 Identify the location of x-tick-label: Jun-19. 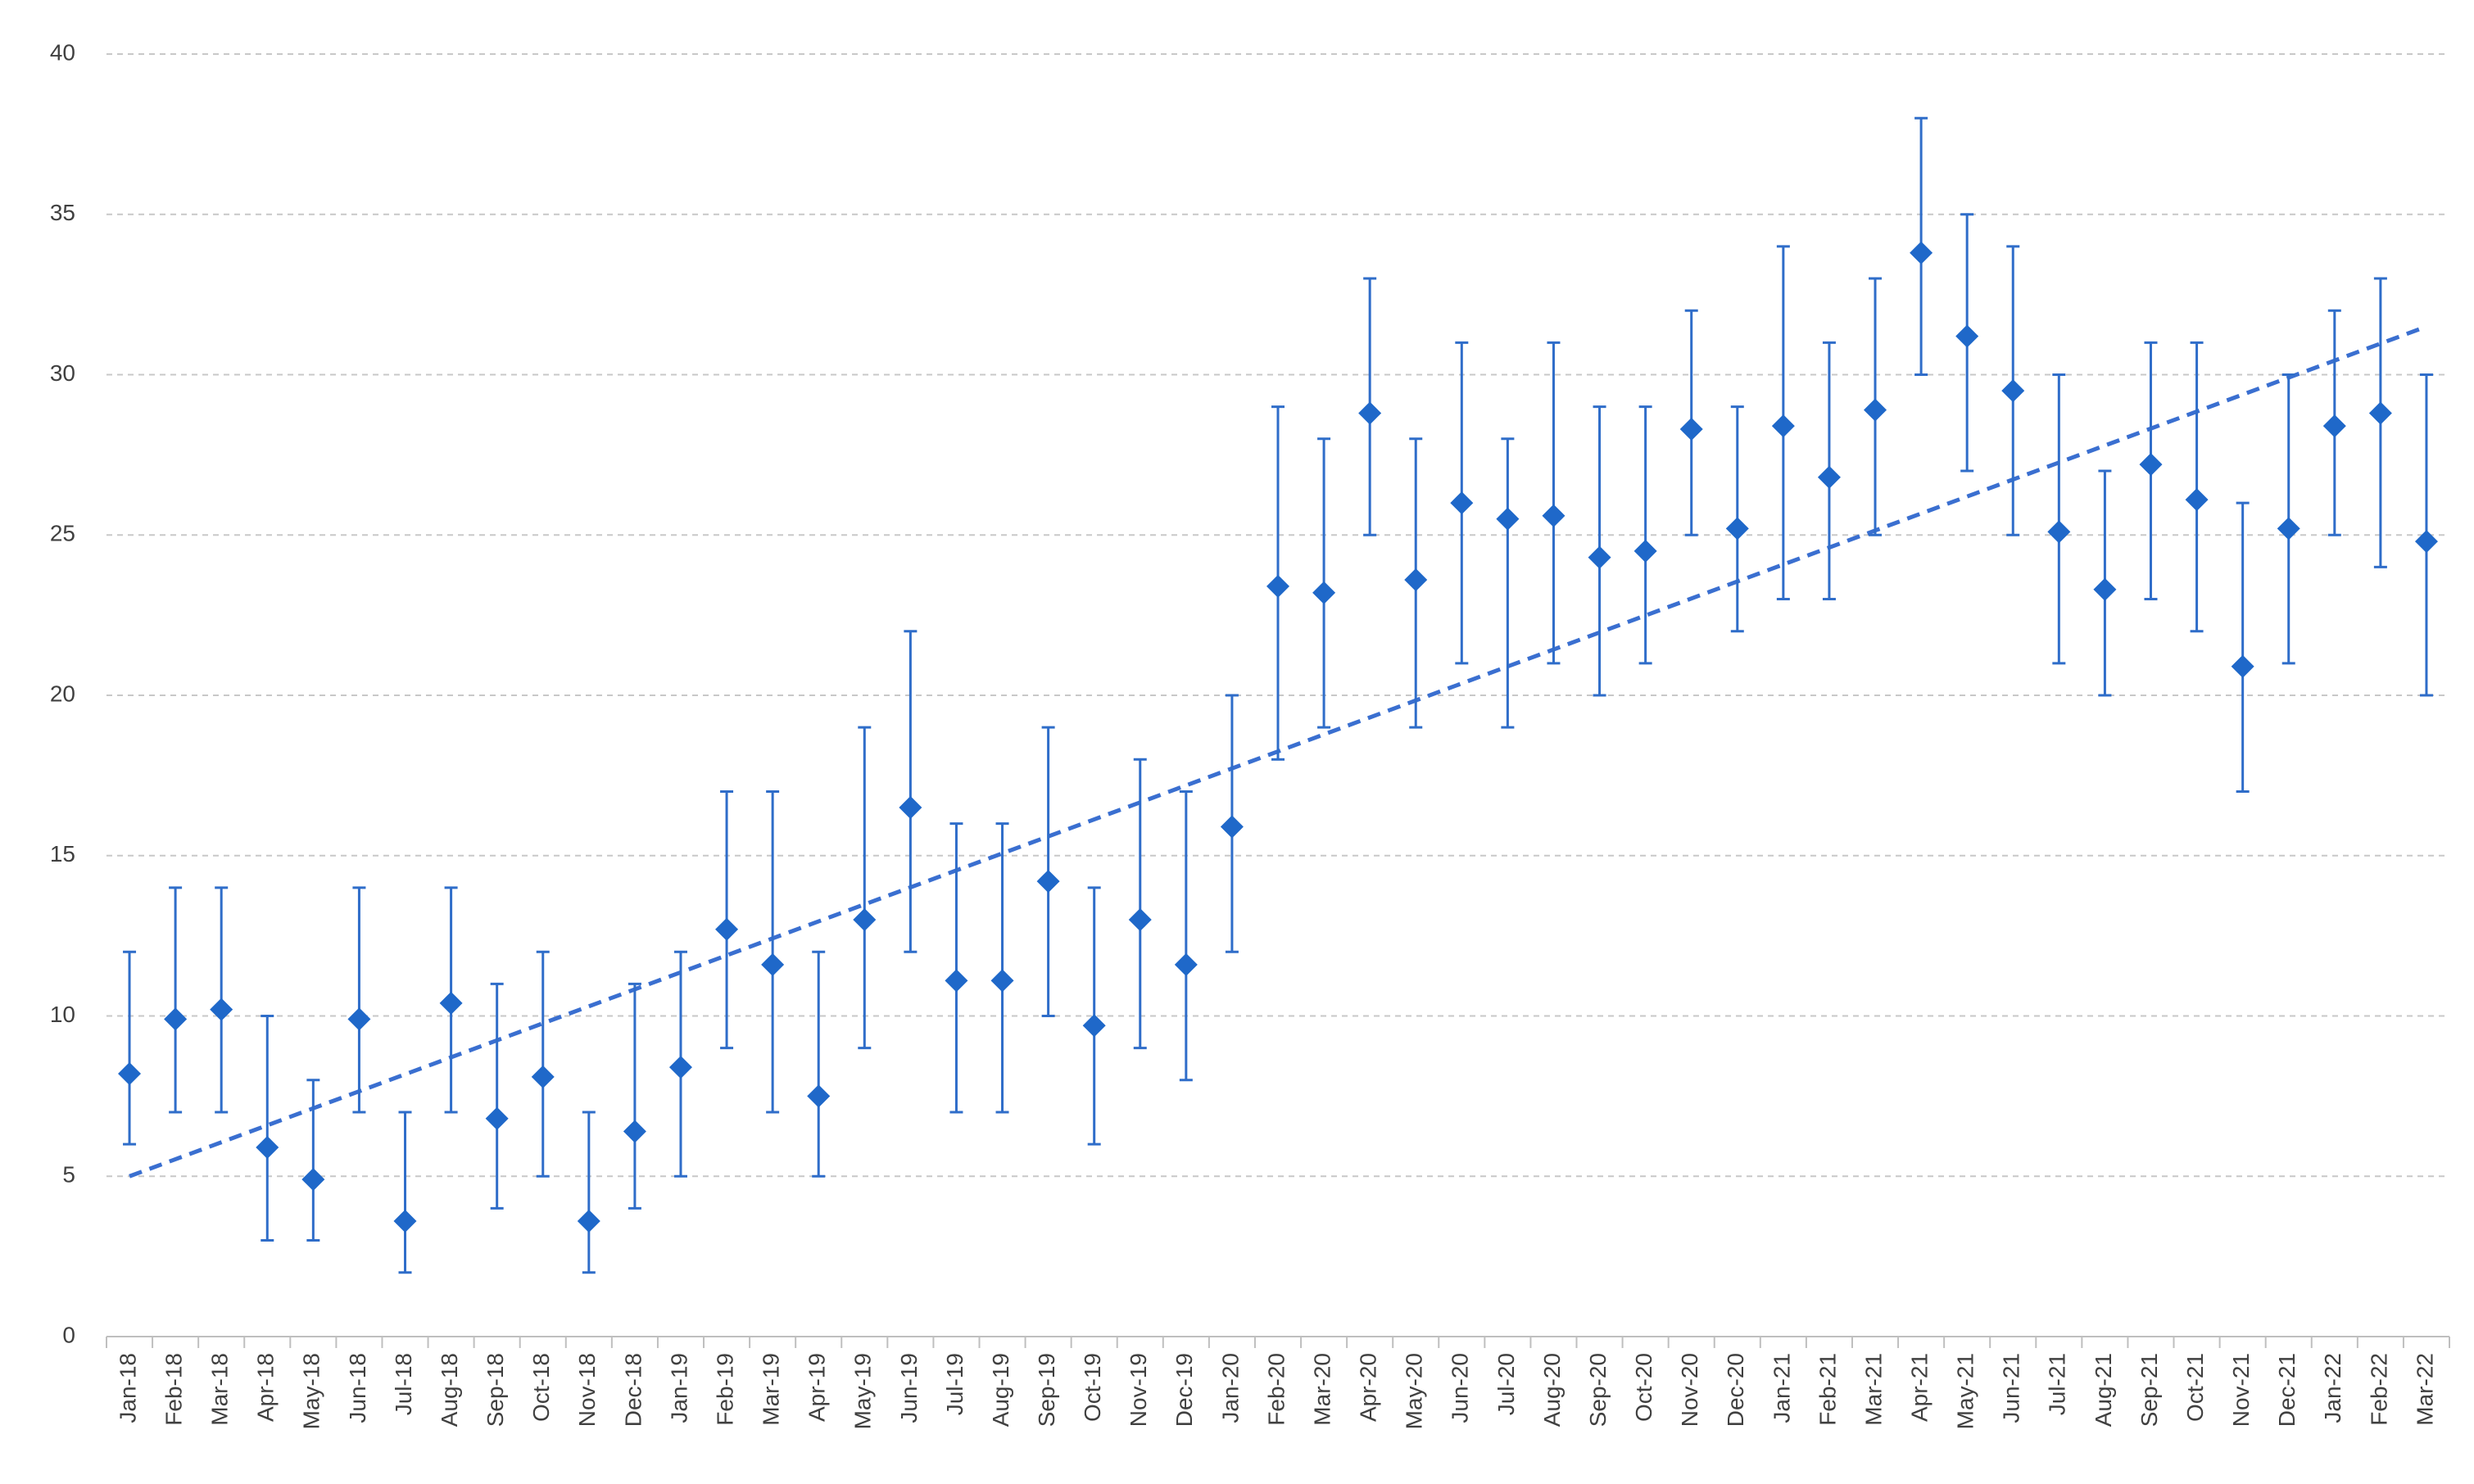
(909, 1388).